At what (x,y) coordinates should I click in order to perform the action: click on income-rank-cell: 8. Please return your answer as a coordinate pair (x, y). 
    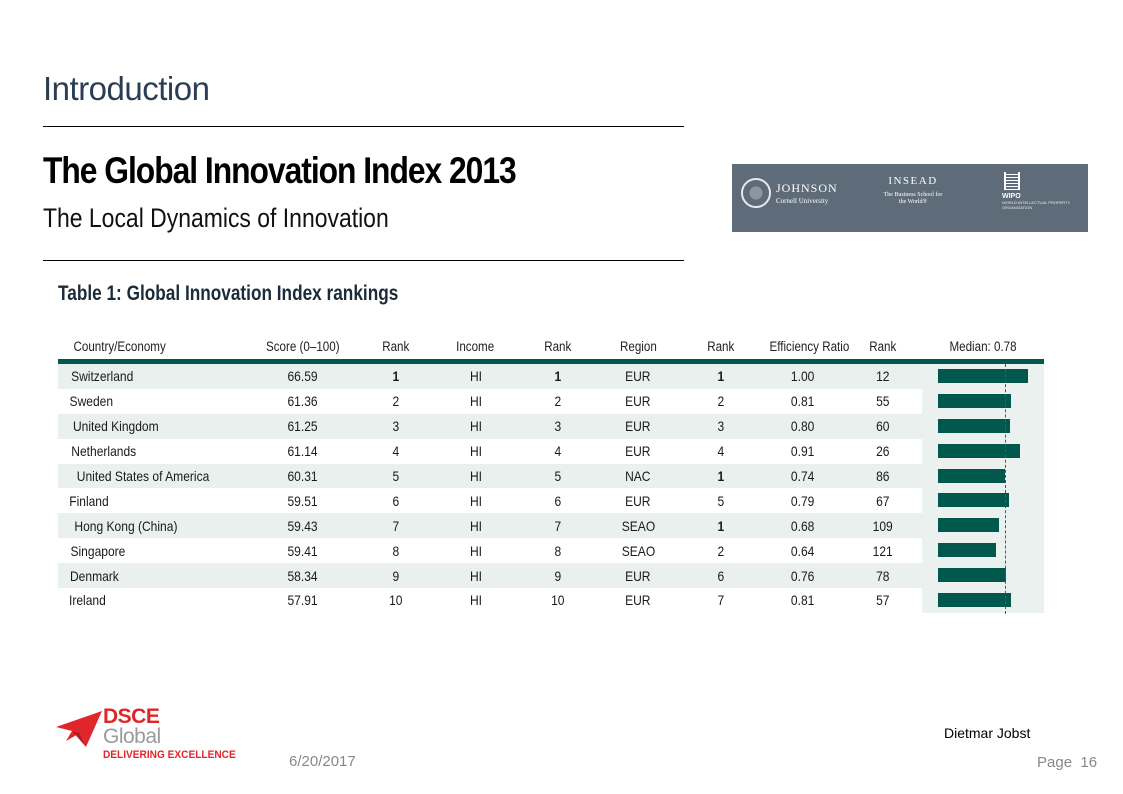
    Looking at the image, I should click on (558, 550).